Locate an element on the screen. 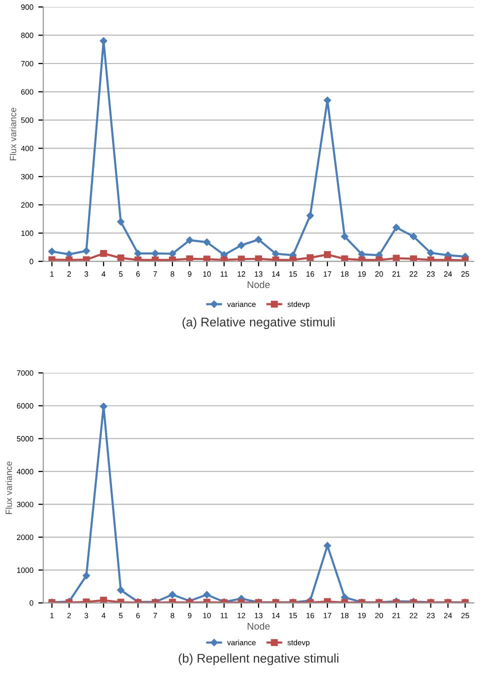 Image resolution: width=481 pixels, height=697 pixels. text: (b) Repellent negative stimuli is located at coordinates (258, 660).